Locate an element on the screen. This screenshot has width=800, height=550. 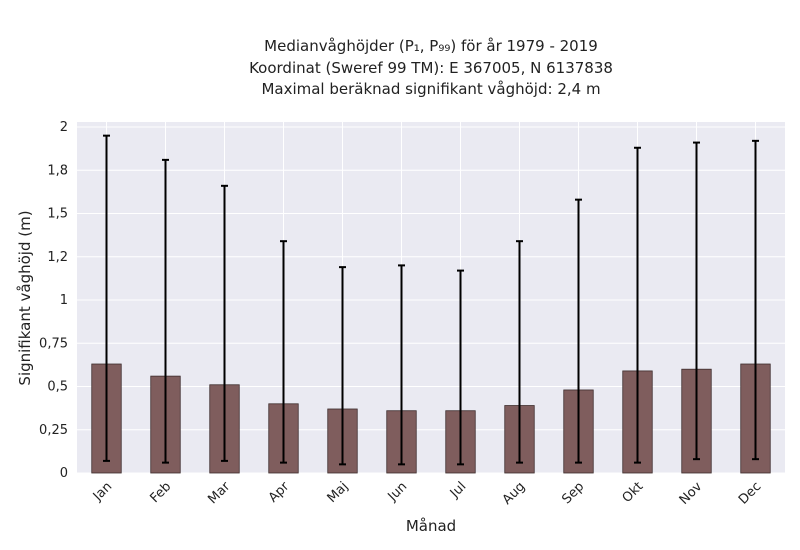
x-tick-label-aug: Aug is located at coordinates (514, 493).